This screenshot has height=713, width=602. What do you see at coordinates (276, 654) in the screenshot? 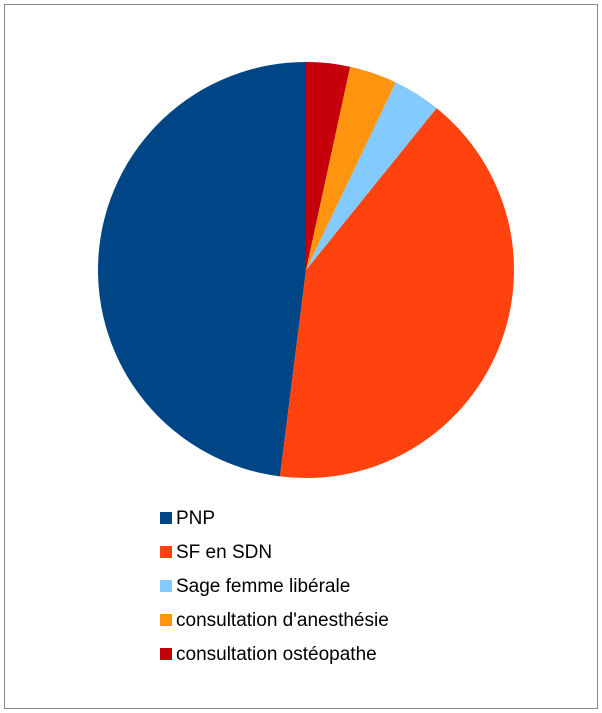
I see `legend-label: consultation ostéopathe` at bounding box center [276, 654].